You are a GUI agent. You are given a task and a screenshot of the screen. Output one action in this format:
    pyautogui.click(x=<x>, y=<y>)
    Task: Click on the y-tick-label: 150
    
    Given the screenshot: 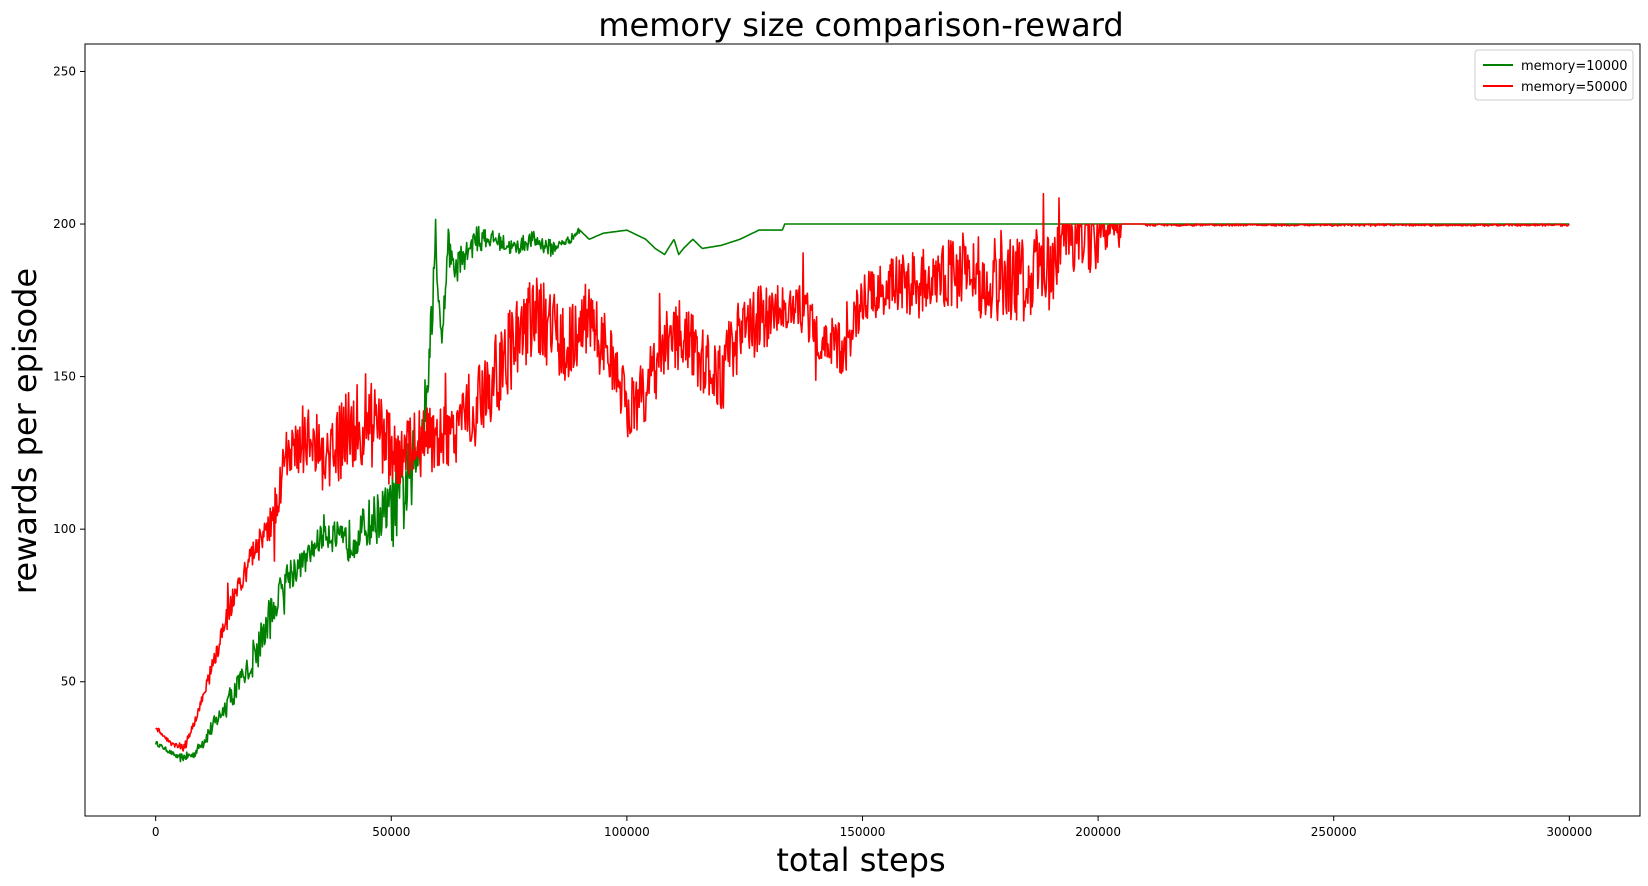 What is the action you would take?
    pyautogui.click(x=64, y=377)
    